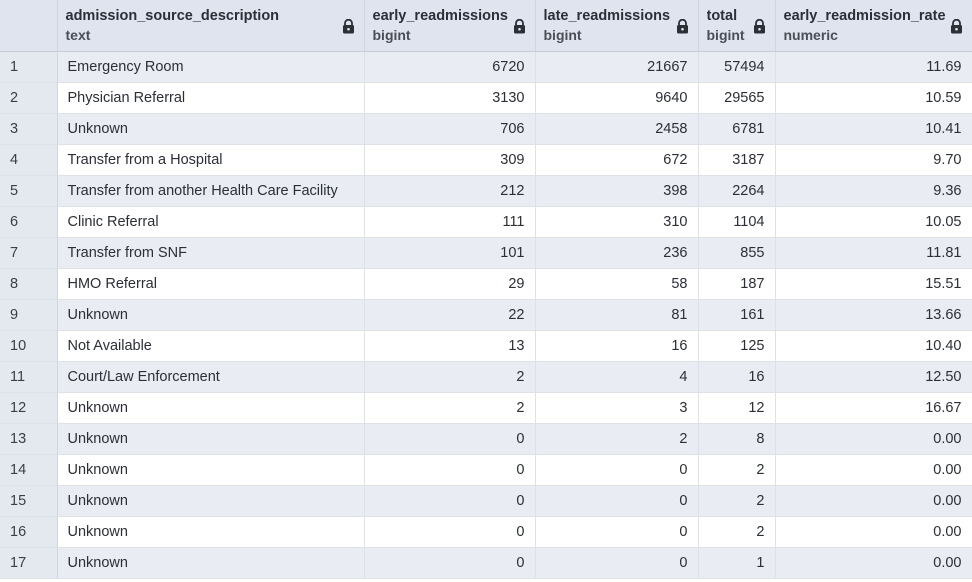 Image resolution: width=972 pixels, height=582 pixels. Describe the element at coordinates (617, 191) in the screenshot. I see `cell-late-readmissions: 398` at that location.